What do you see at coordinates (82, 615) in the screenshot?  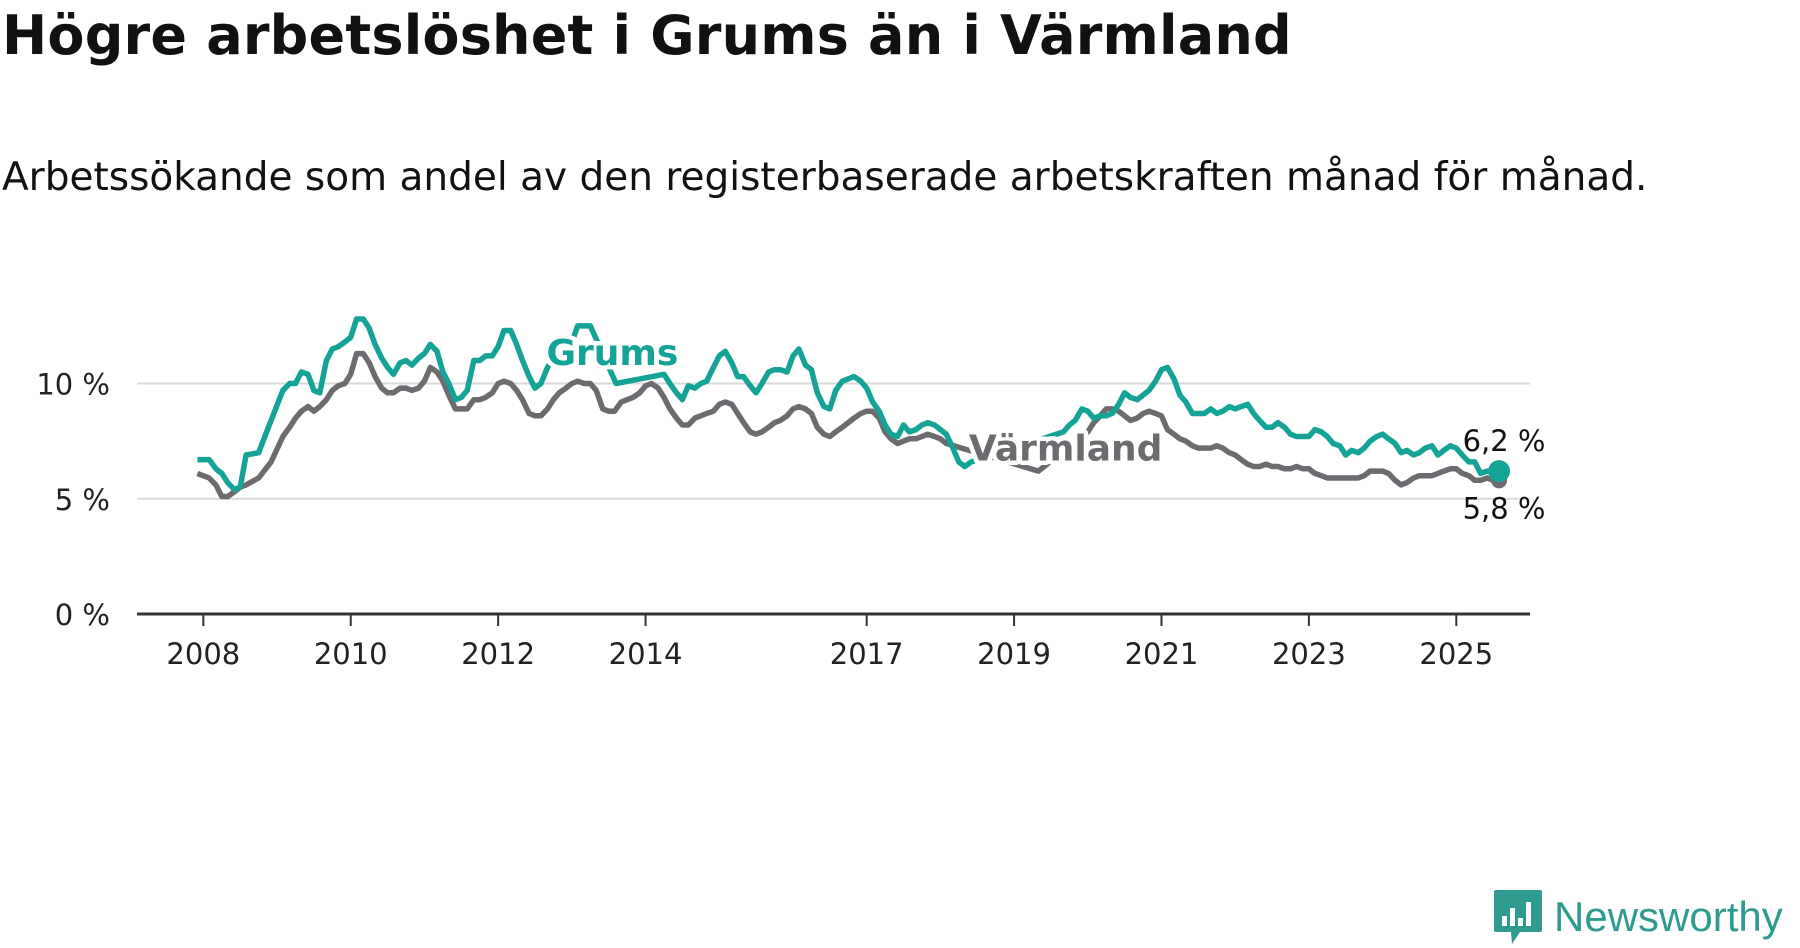 I see `y-tick-label: 0 %` at bounding box center [82, 615].